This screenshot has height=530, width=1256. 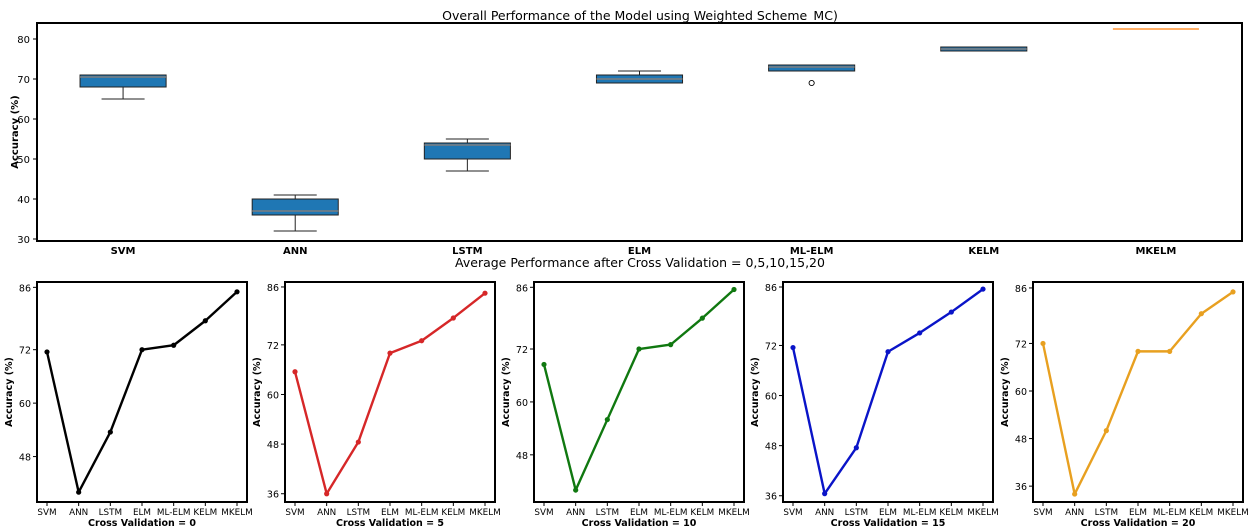 I want to click on box-ann, so click(x=295, y=213).